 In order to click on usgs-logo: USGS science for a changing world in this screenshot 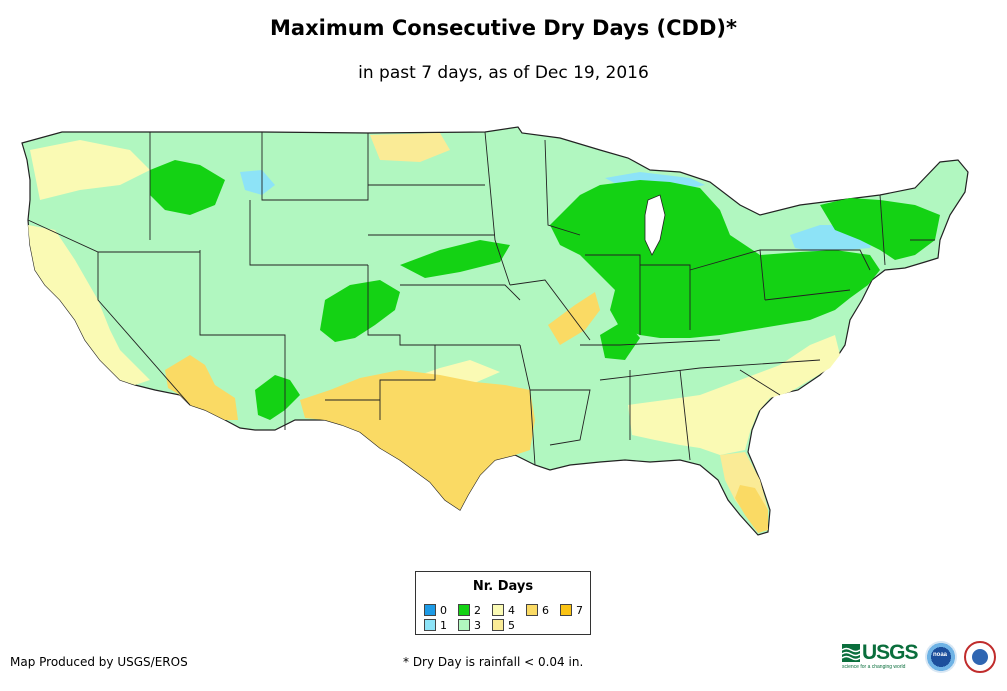, I will do `click(881, 657)`.